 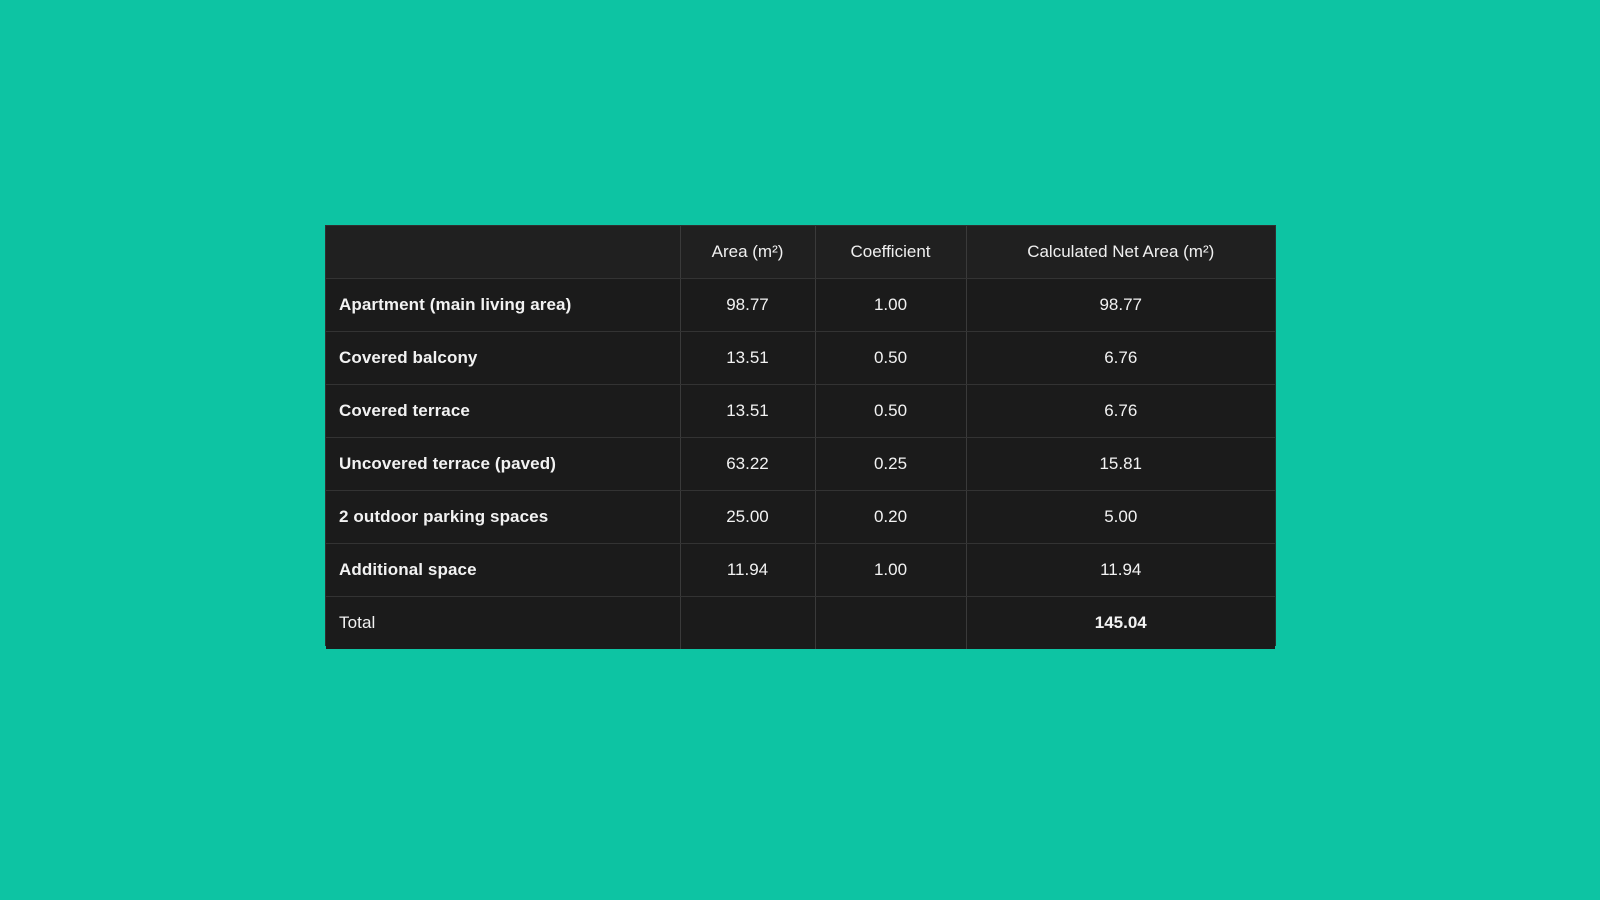 What do you see at coordinates (503, 464) in the screenshot?
I see `row-label: Uncovered terrace (paved)` at bounding box center [503, 464].